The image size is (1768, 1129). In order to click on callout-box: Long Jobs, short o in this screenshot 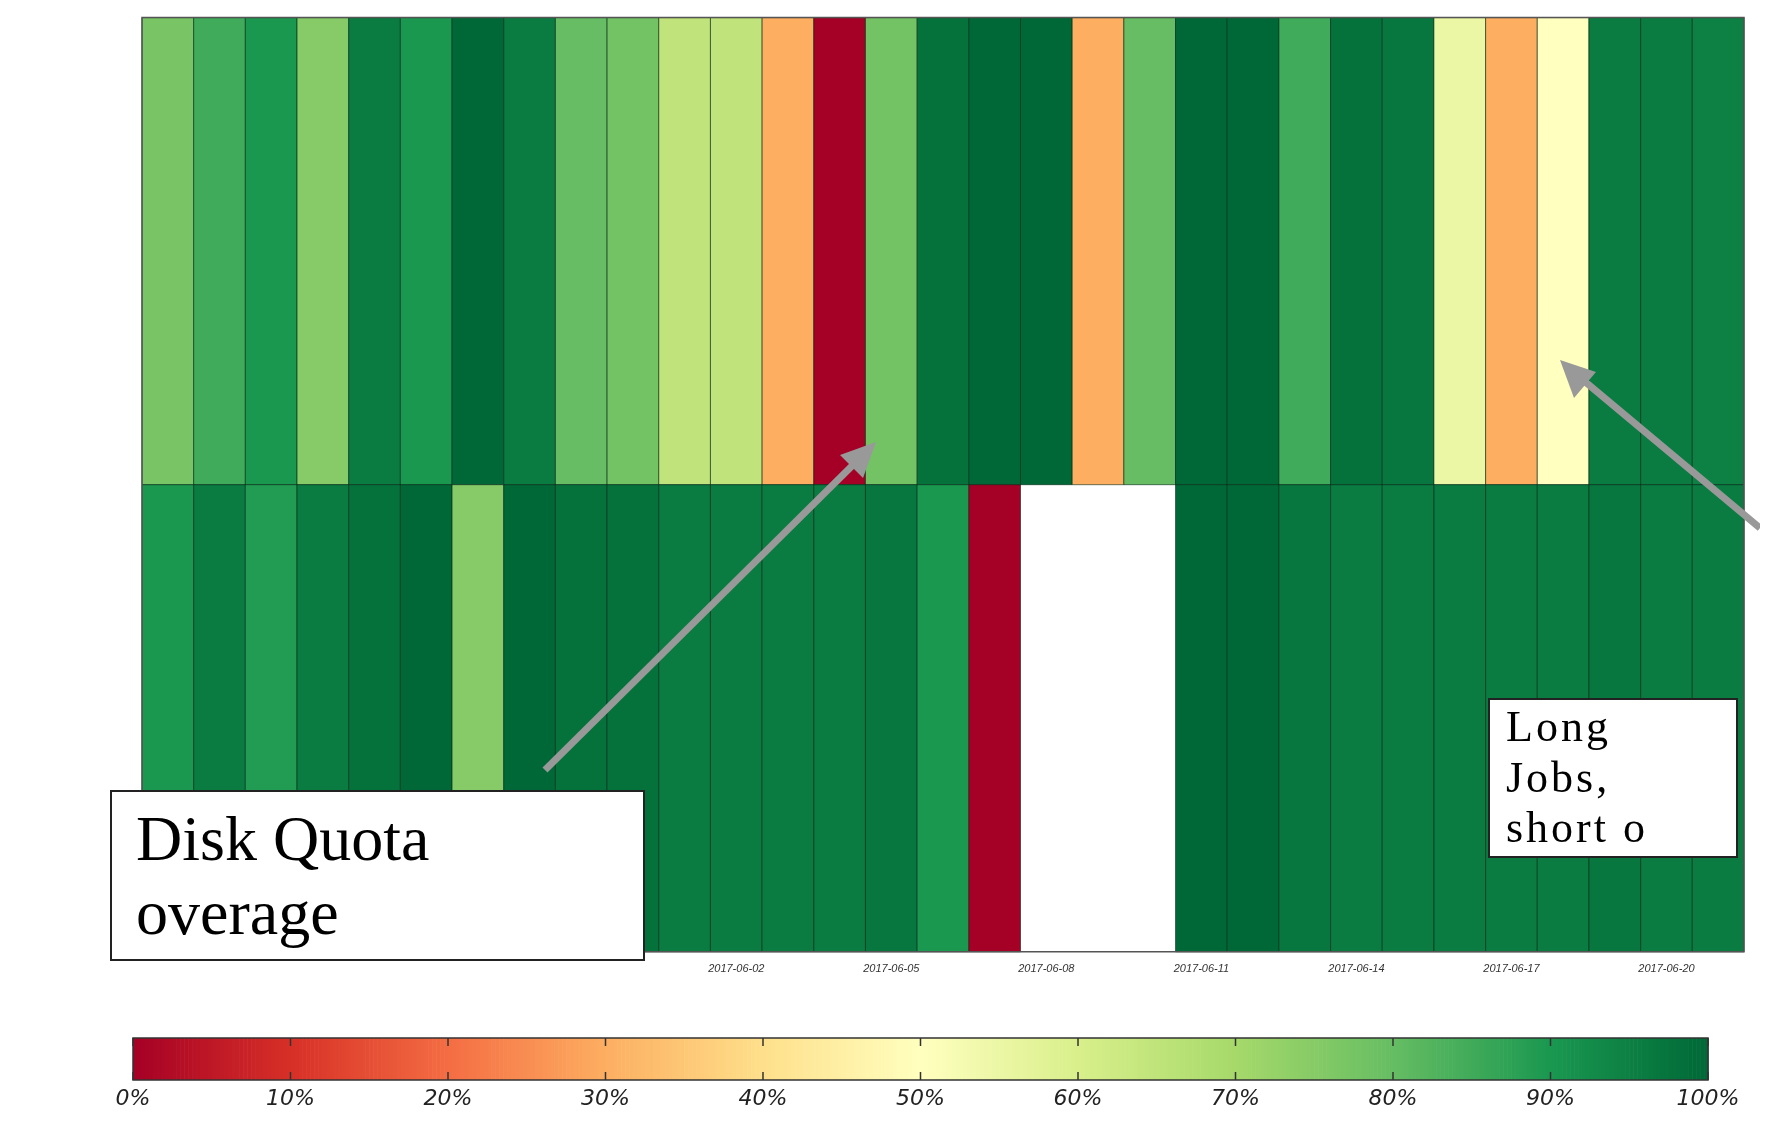, I will do `click(1613, 778)`.